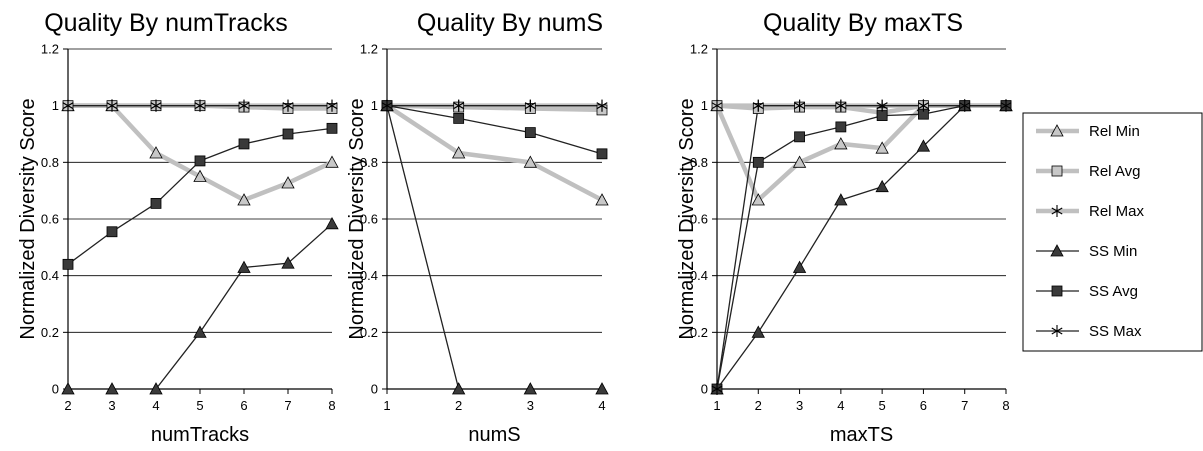 The width and height of the screenshot is (1203, 451). Describe the element at coordinates (1114, 131) in the screenshot. I see `legend-label: Rel Min` at that location.